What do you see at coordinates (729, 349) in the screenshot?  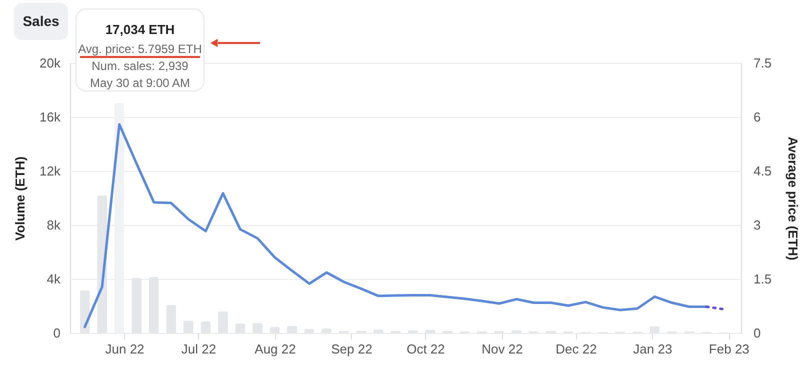 I see `x-tick-label: Feb 23` at bounding box center [729, 349].